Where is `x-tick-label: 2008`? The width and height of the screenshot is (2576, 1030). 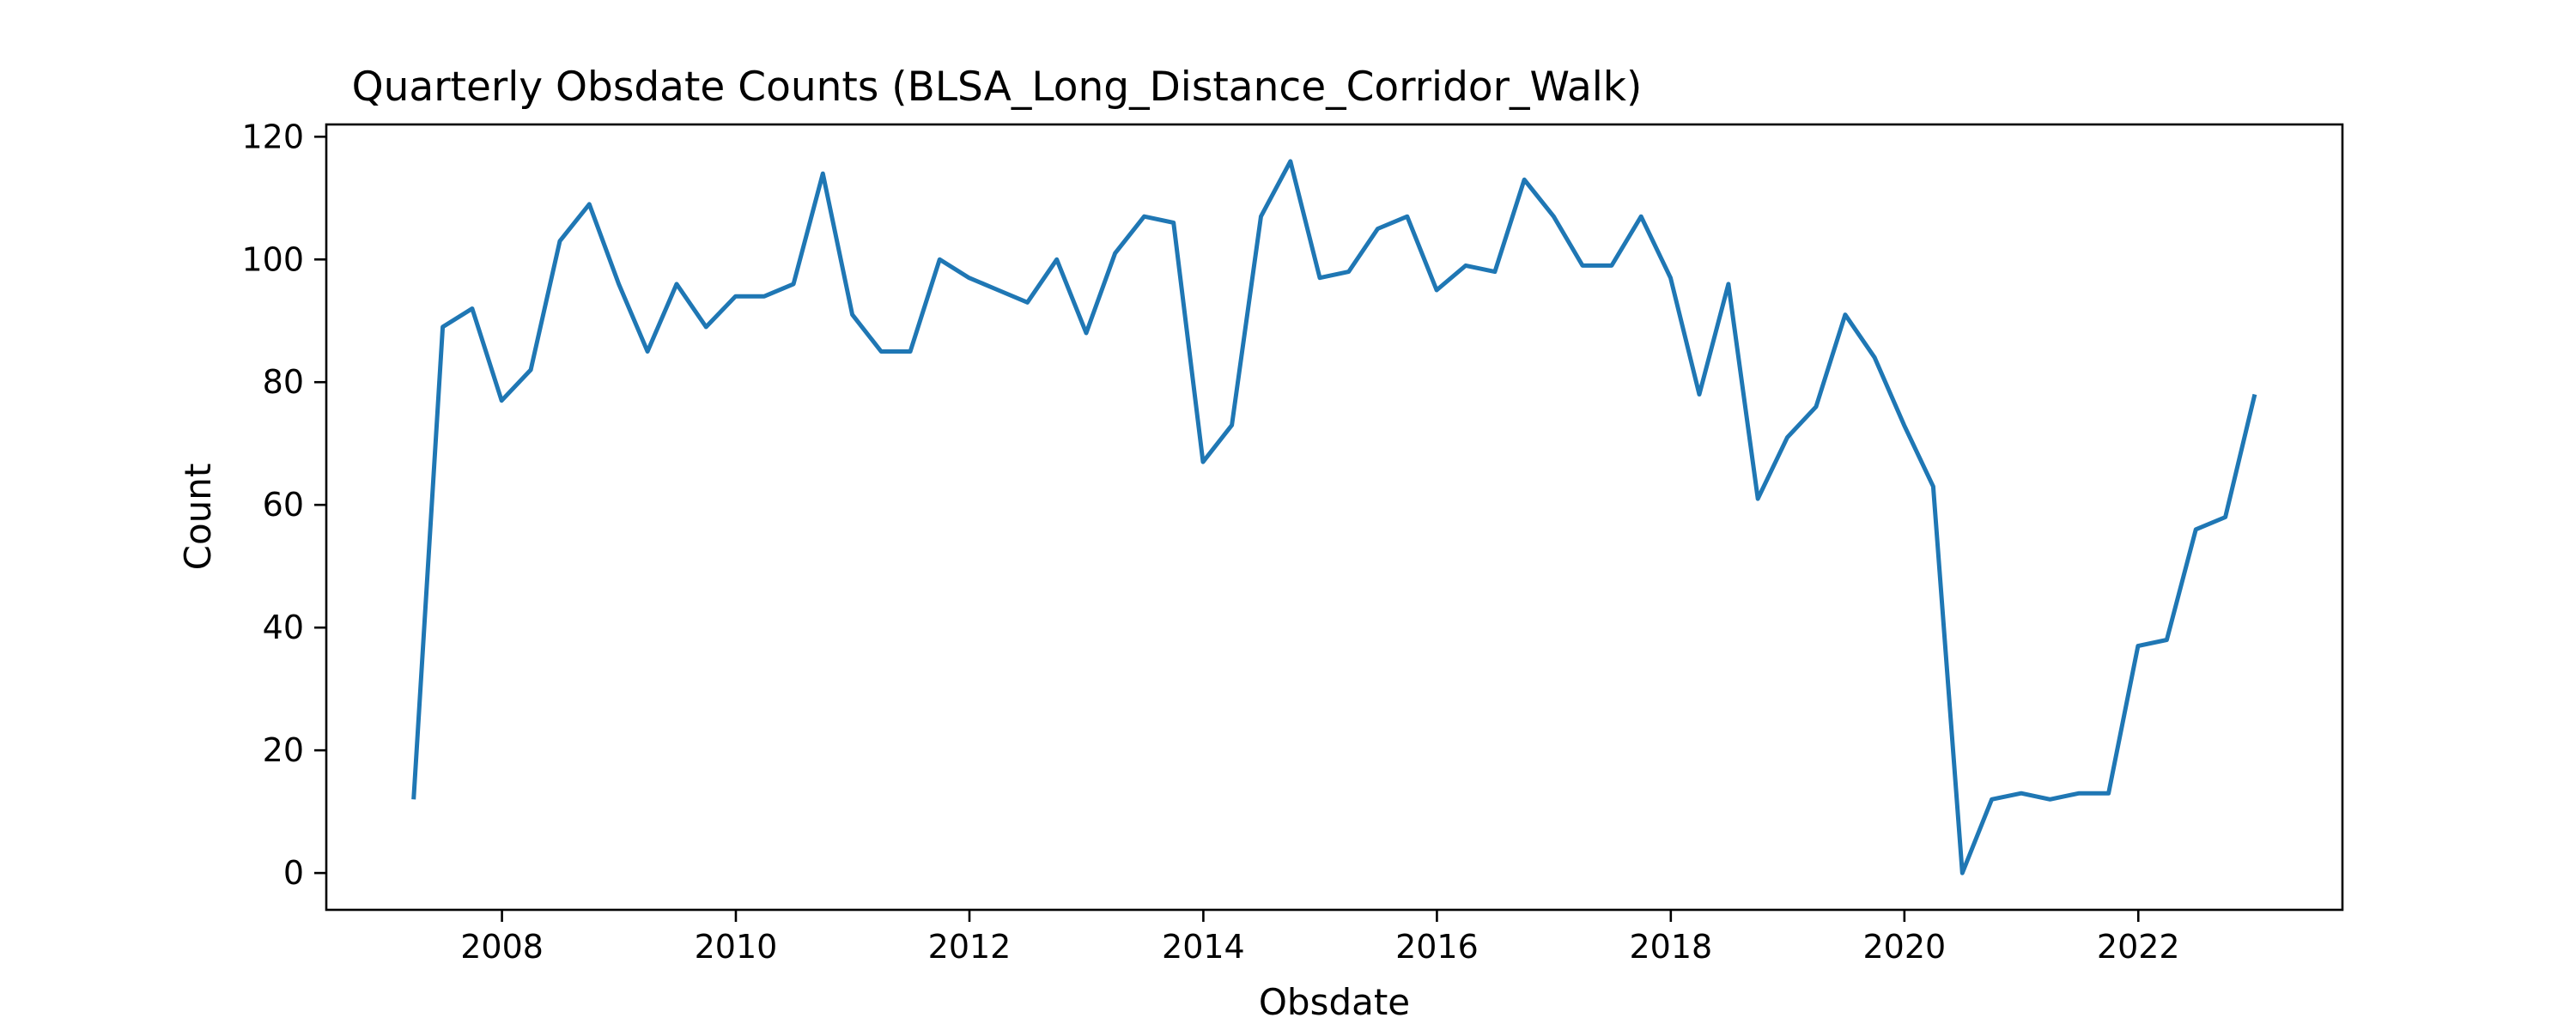 x-tick-label: 2008 is located at coordinates (502, 947).